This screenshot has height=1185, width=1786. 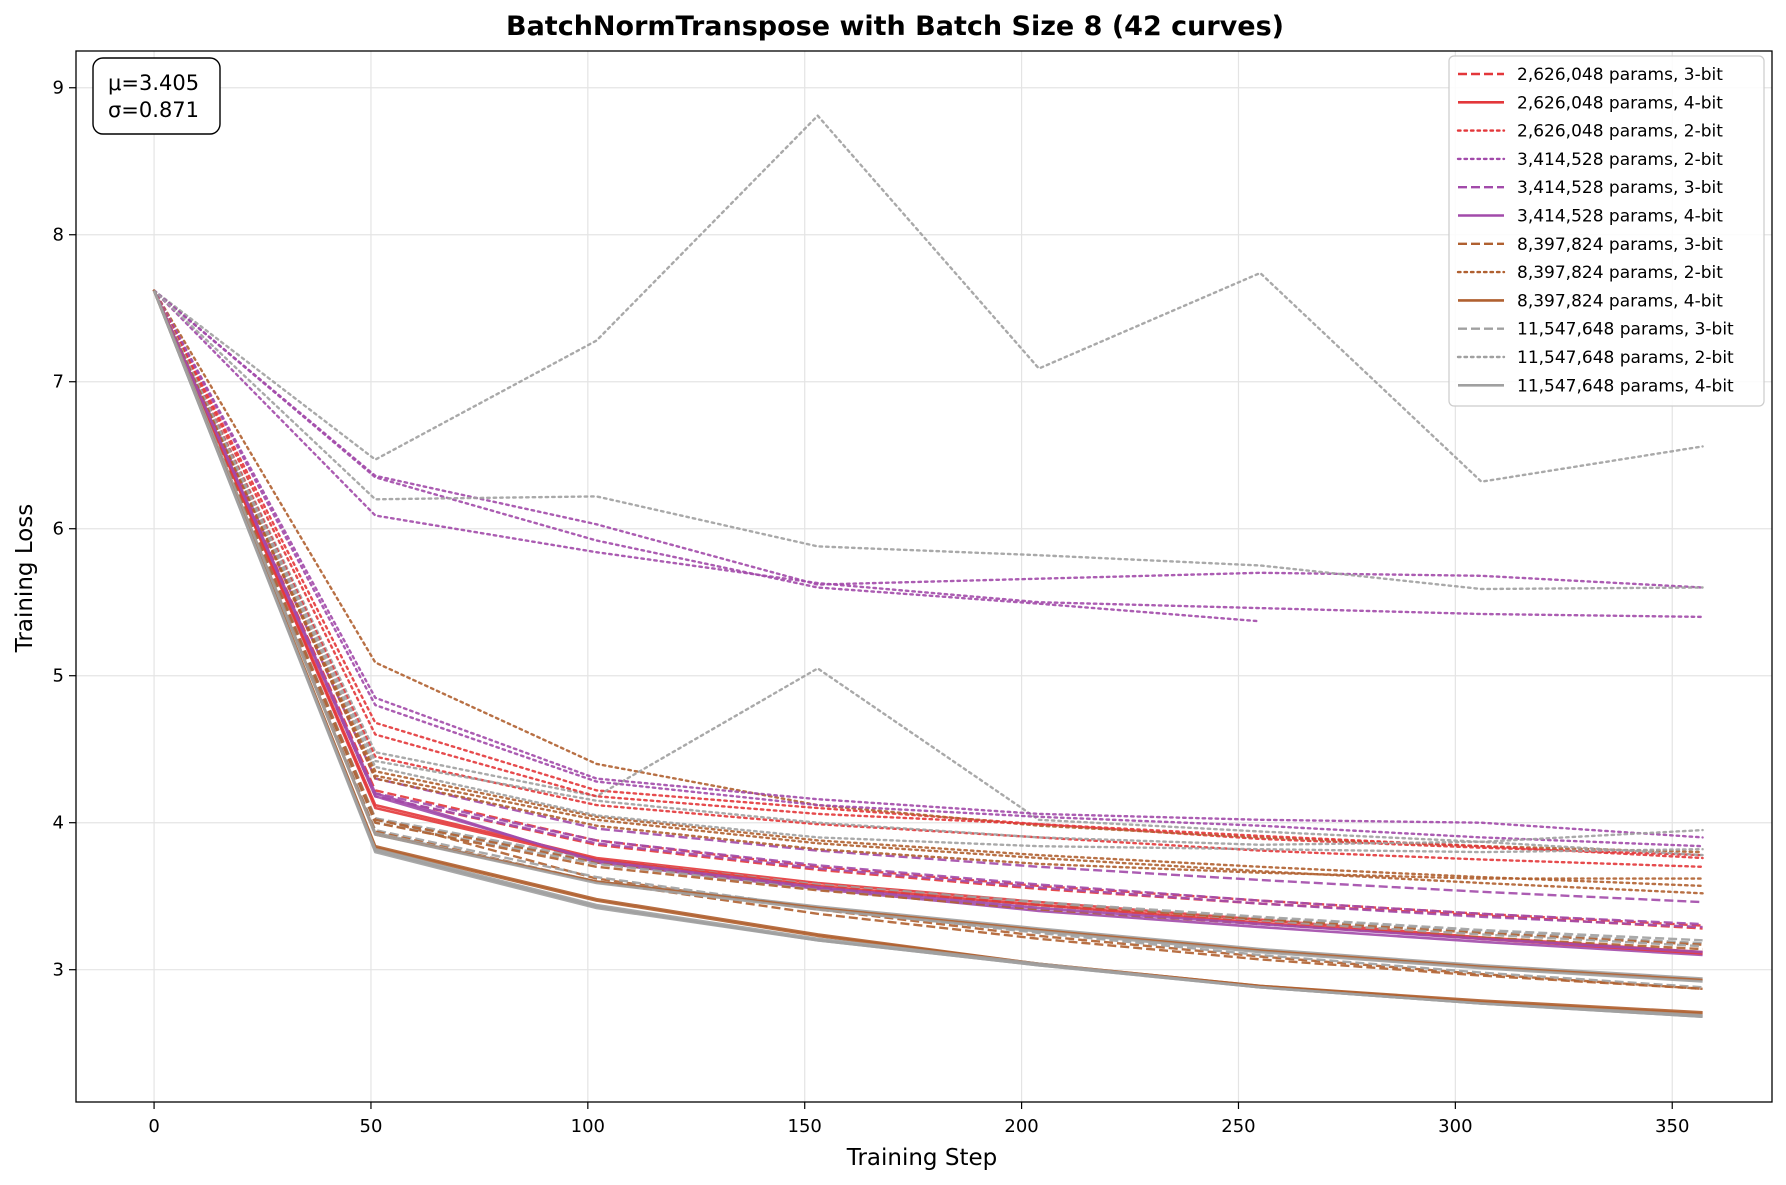 I want to click on x-axis-label: Training Step, so click(x=921, y=1158).